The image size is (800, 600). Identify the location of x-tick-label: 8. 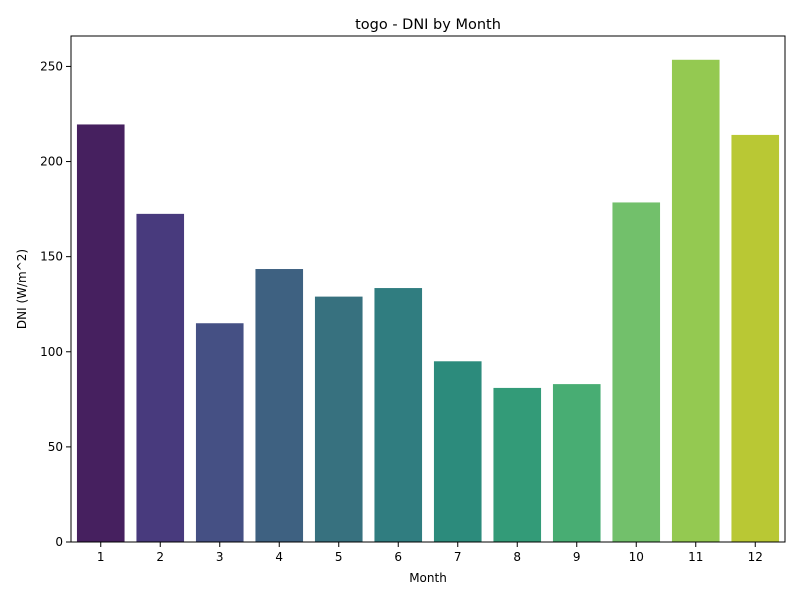
(517, 557).